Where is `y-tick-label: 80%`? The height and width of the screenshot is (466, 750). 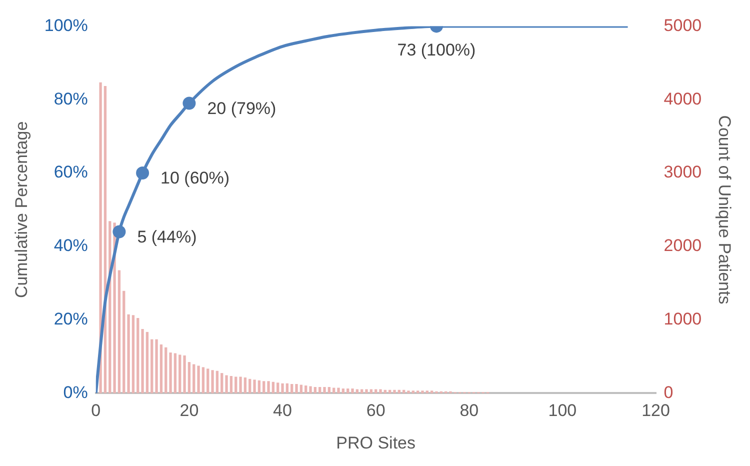
y-tick-label: 80% is located at coordinates (71, 98).